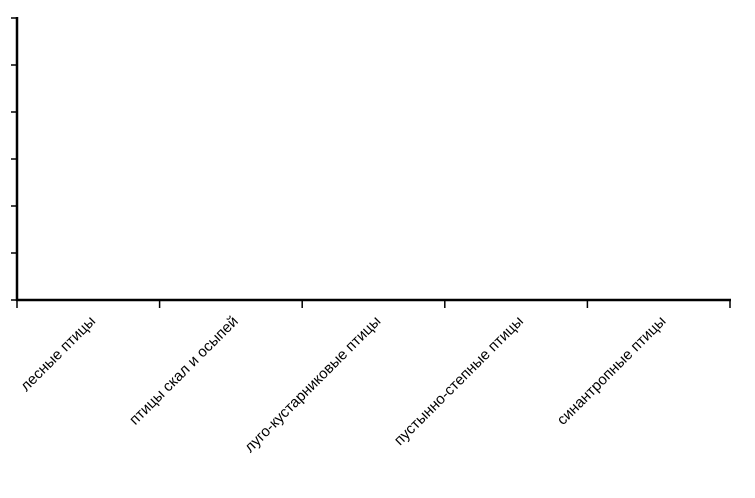  Describe the element at coordinates (612, 371) in the screenshot. I see `x-tick-label: синантропные птицы` at that location.